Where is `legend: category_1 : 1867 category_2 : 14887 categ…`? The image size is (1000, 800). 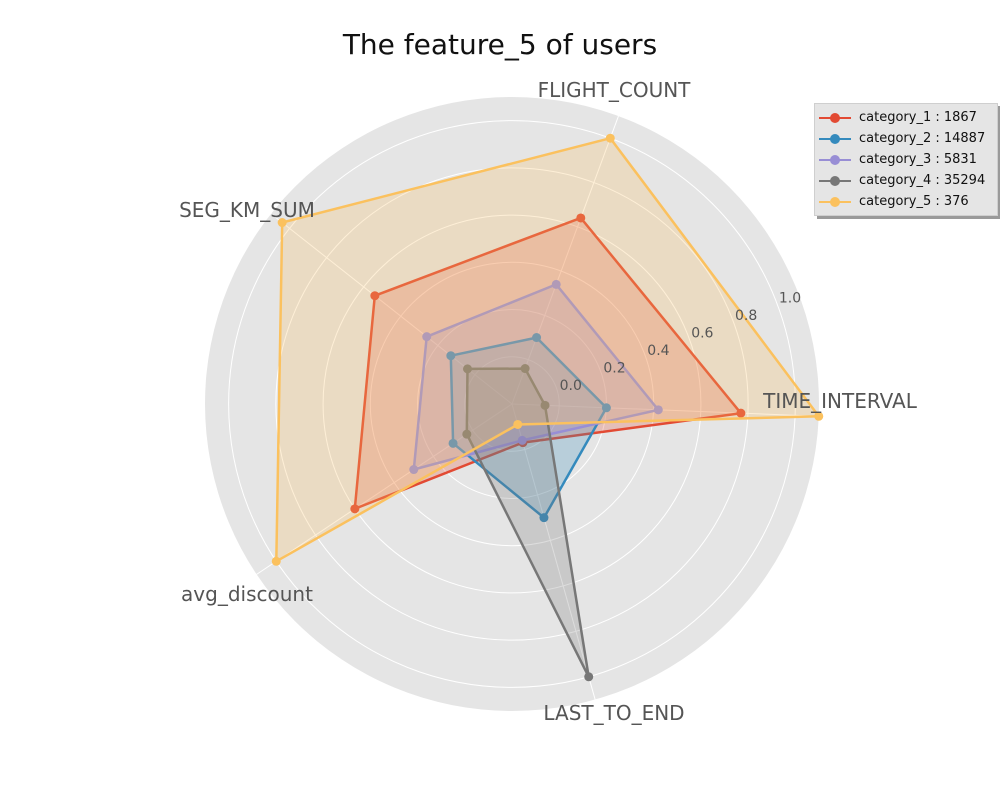
legend: category_1 : 1867 category_2 : 14887 categ… is located at coordinates (906, 159).